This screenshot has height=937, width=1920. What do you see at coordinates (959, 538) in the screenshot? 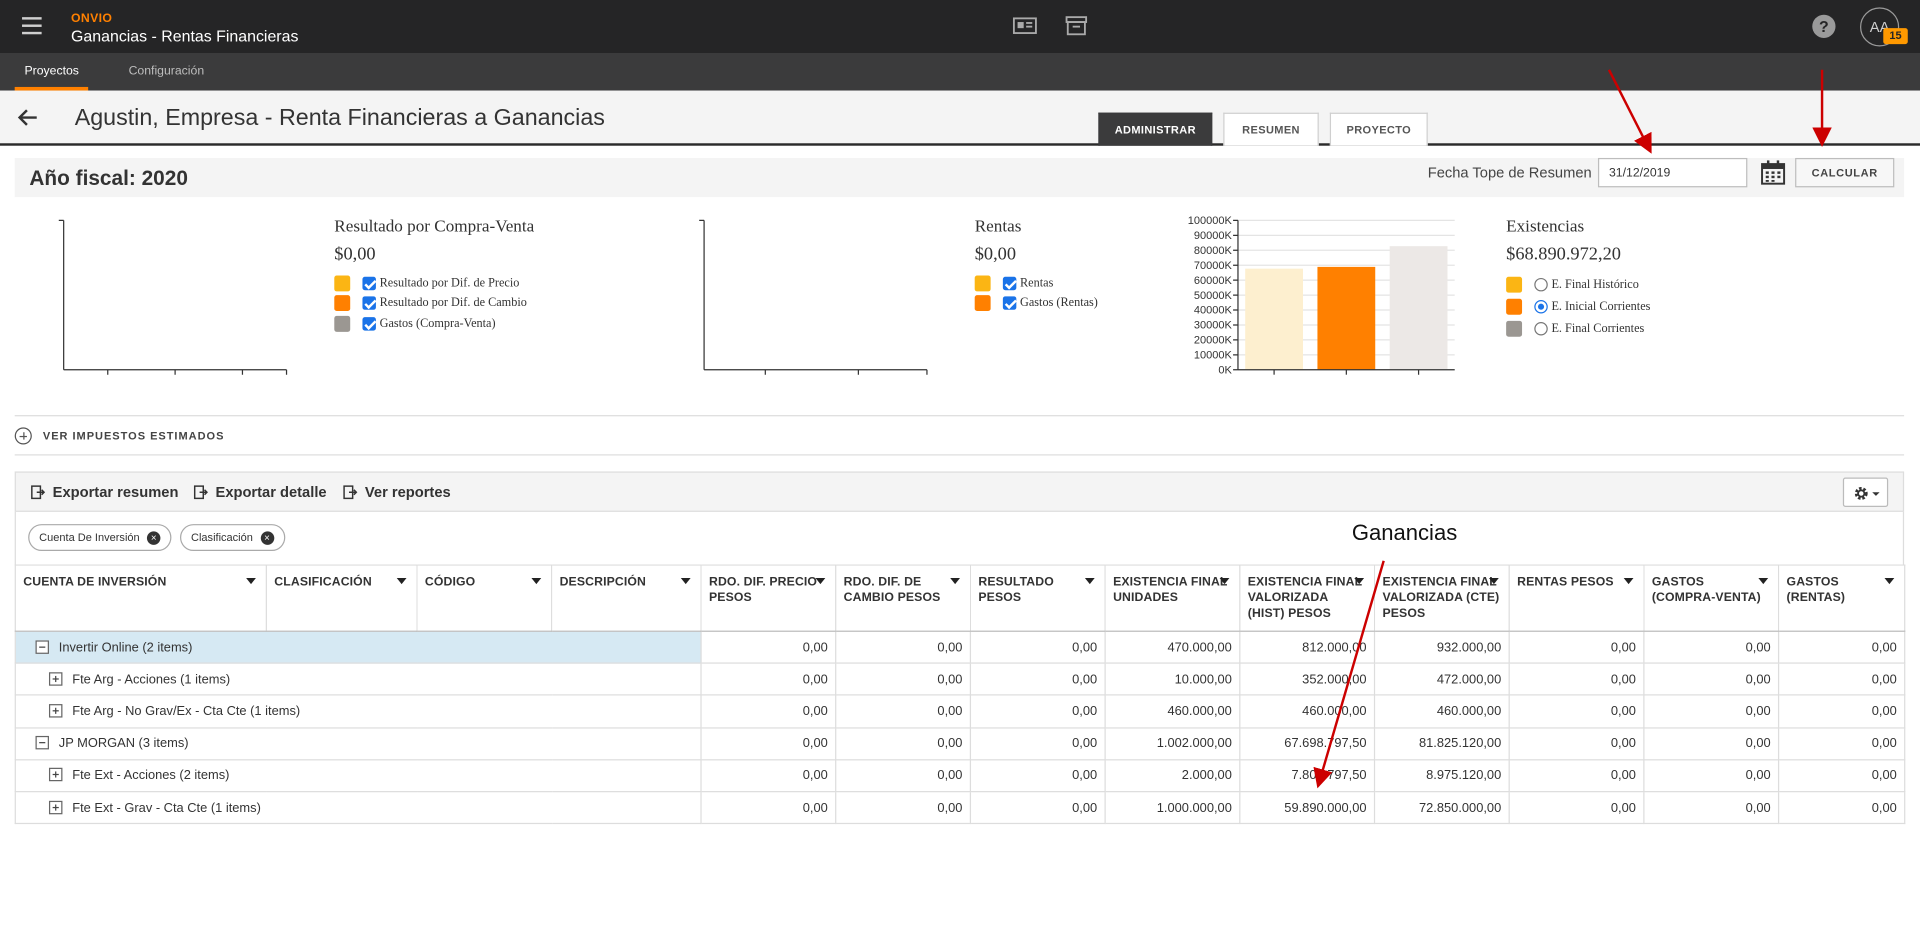
I see `group-chips: Cuenta De Inversión × Clasificación ×` at bounding box center [959, 538].